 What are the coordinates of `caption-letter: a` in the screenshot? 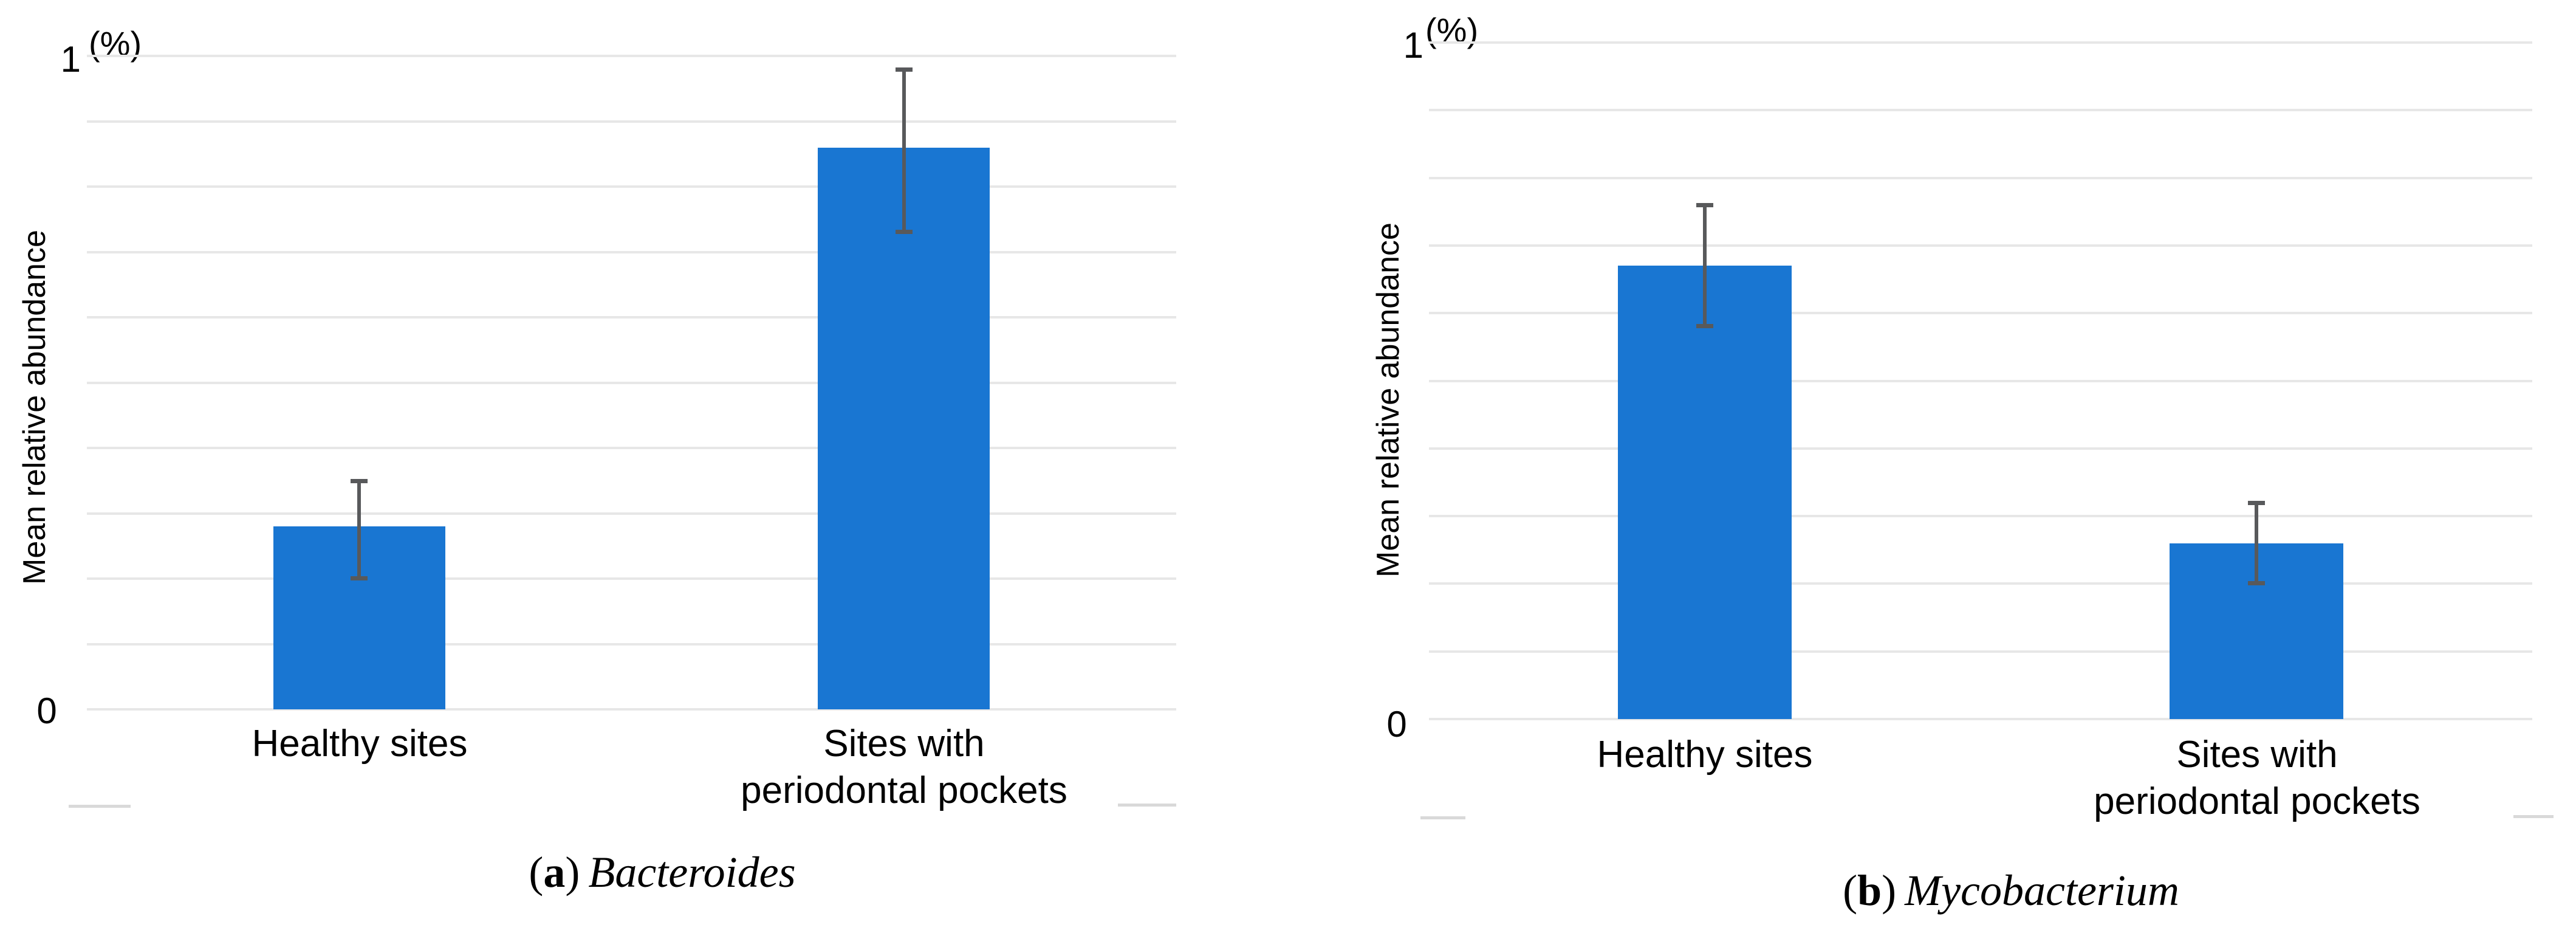 It's located at (554, 872).